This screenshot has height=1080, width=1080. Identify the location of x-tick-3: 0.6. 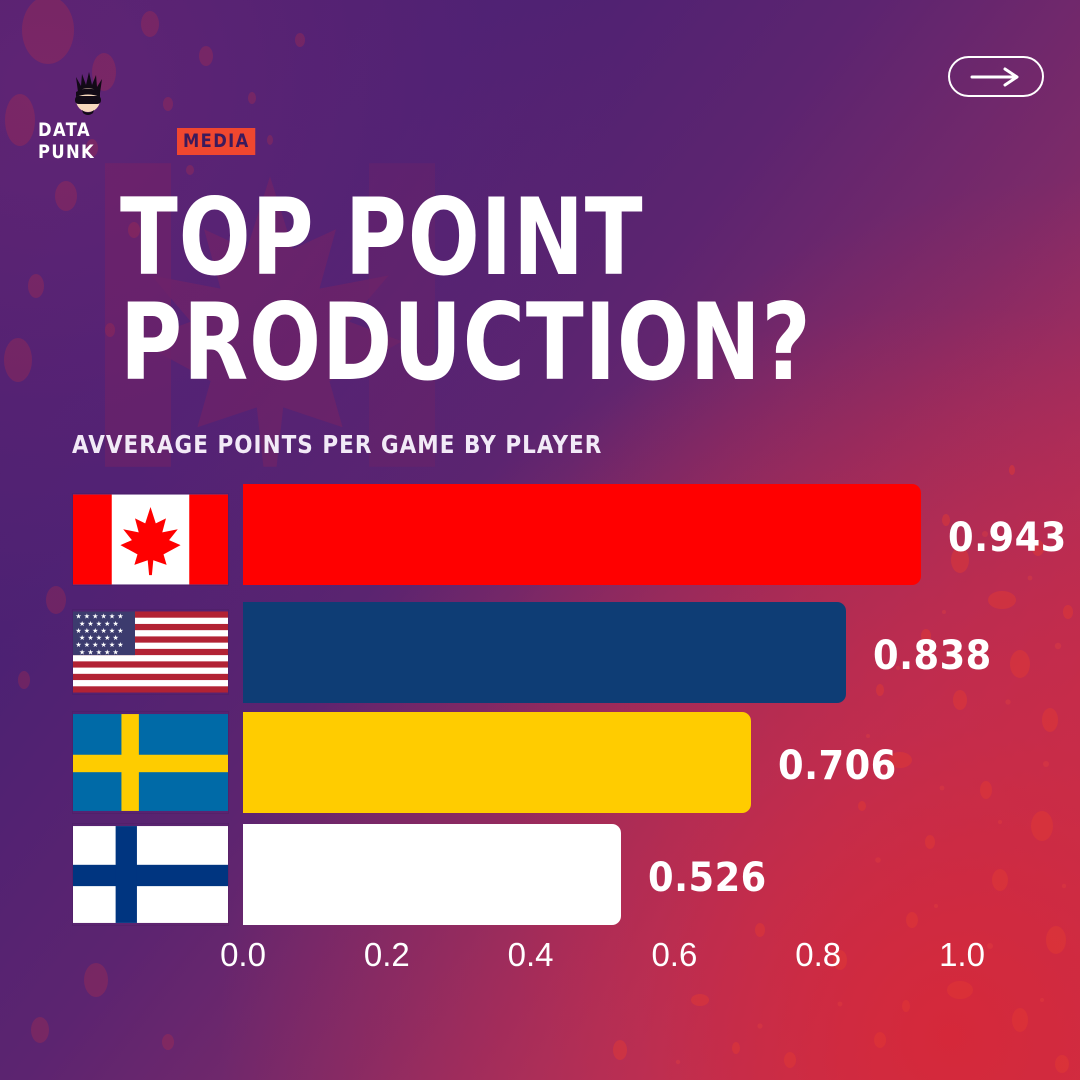
(674, 954).